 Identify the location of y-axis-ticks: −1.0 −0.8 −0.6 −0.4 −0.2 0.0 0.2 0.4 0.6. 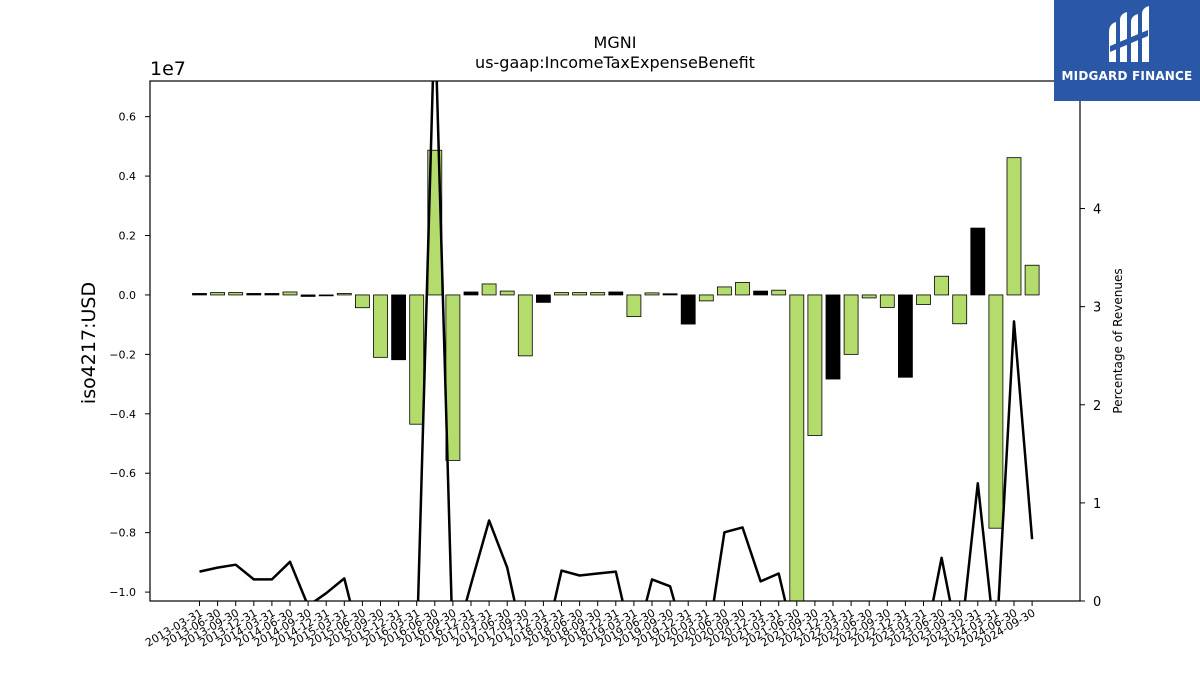
(129, 355).